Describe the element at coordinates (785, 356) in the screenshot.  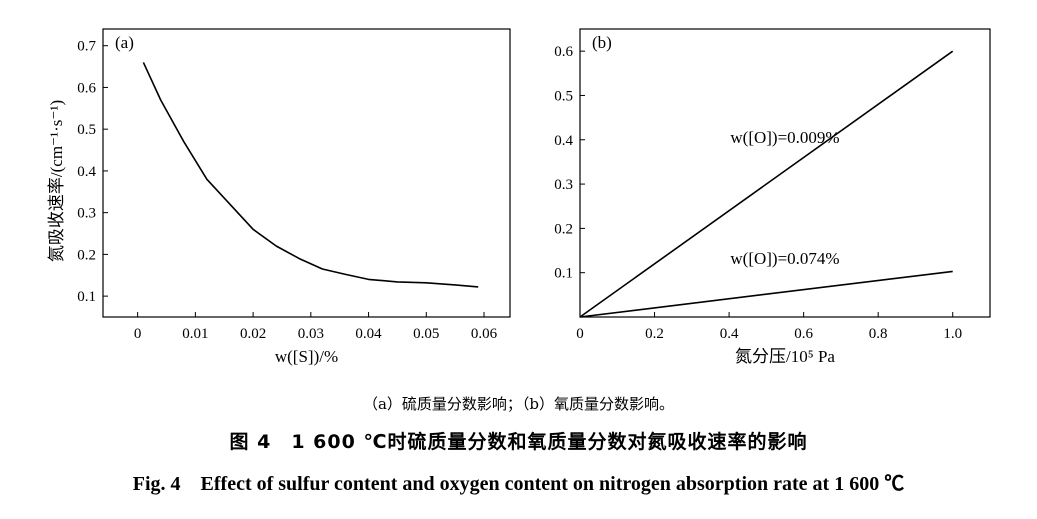
I see `x-axis-label: 氮分压/10⁵ Pa` at that location.